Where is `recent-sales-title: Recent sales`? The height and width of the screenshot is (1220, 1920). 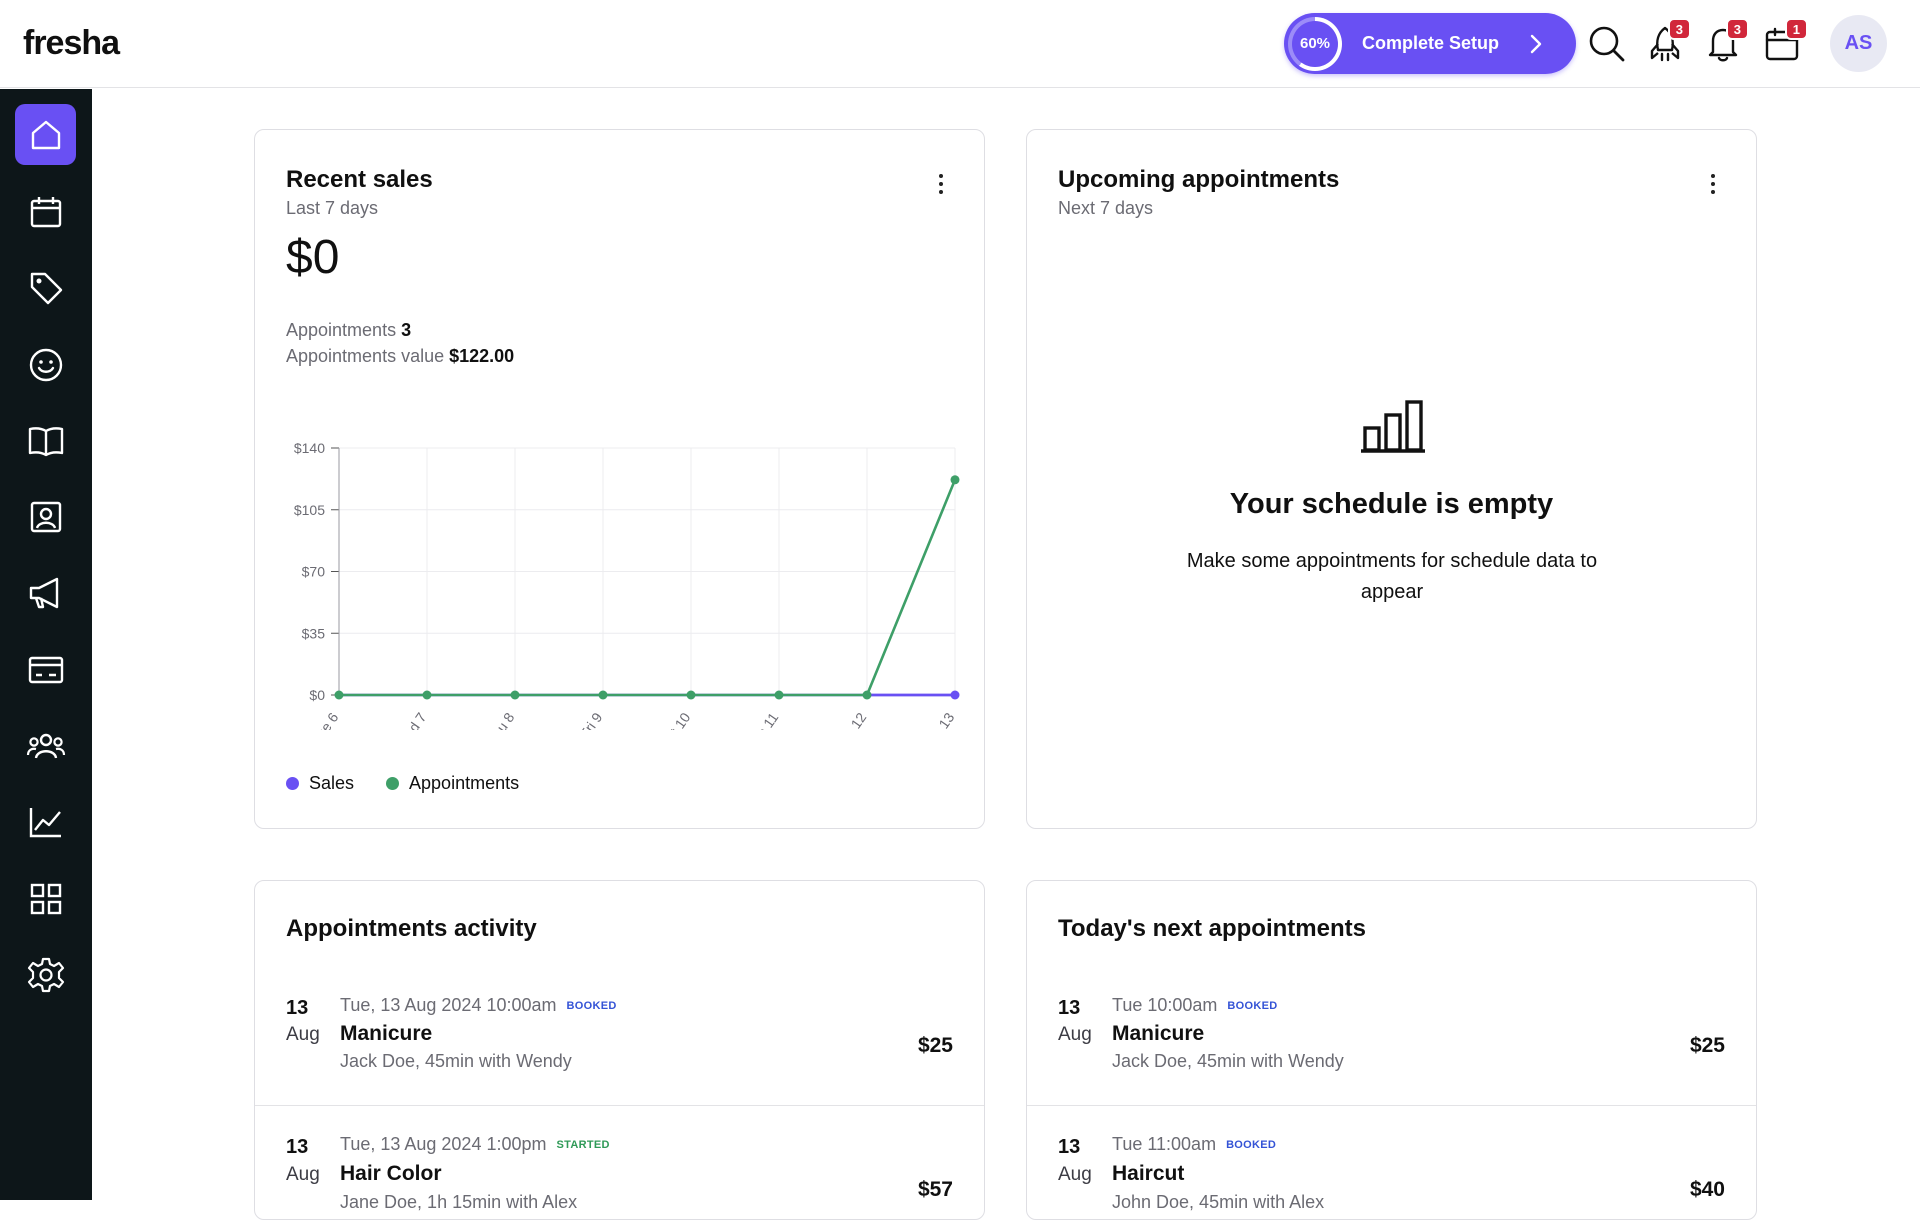 recent-sales-title: Recent sales is located at coordinates (359, 179).